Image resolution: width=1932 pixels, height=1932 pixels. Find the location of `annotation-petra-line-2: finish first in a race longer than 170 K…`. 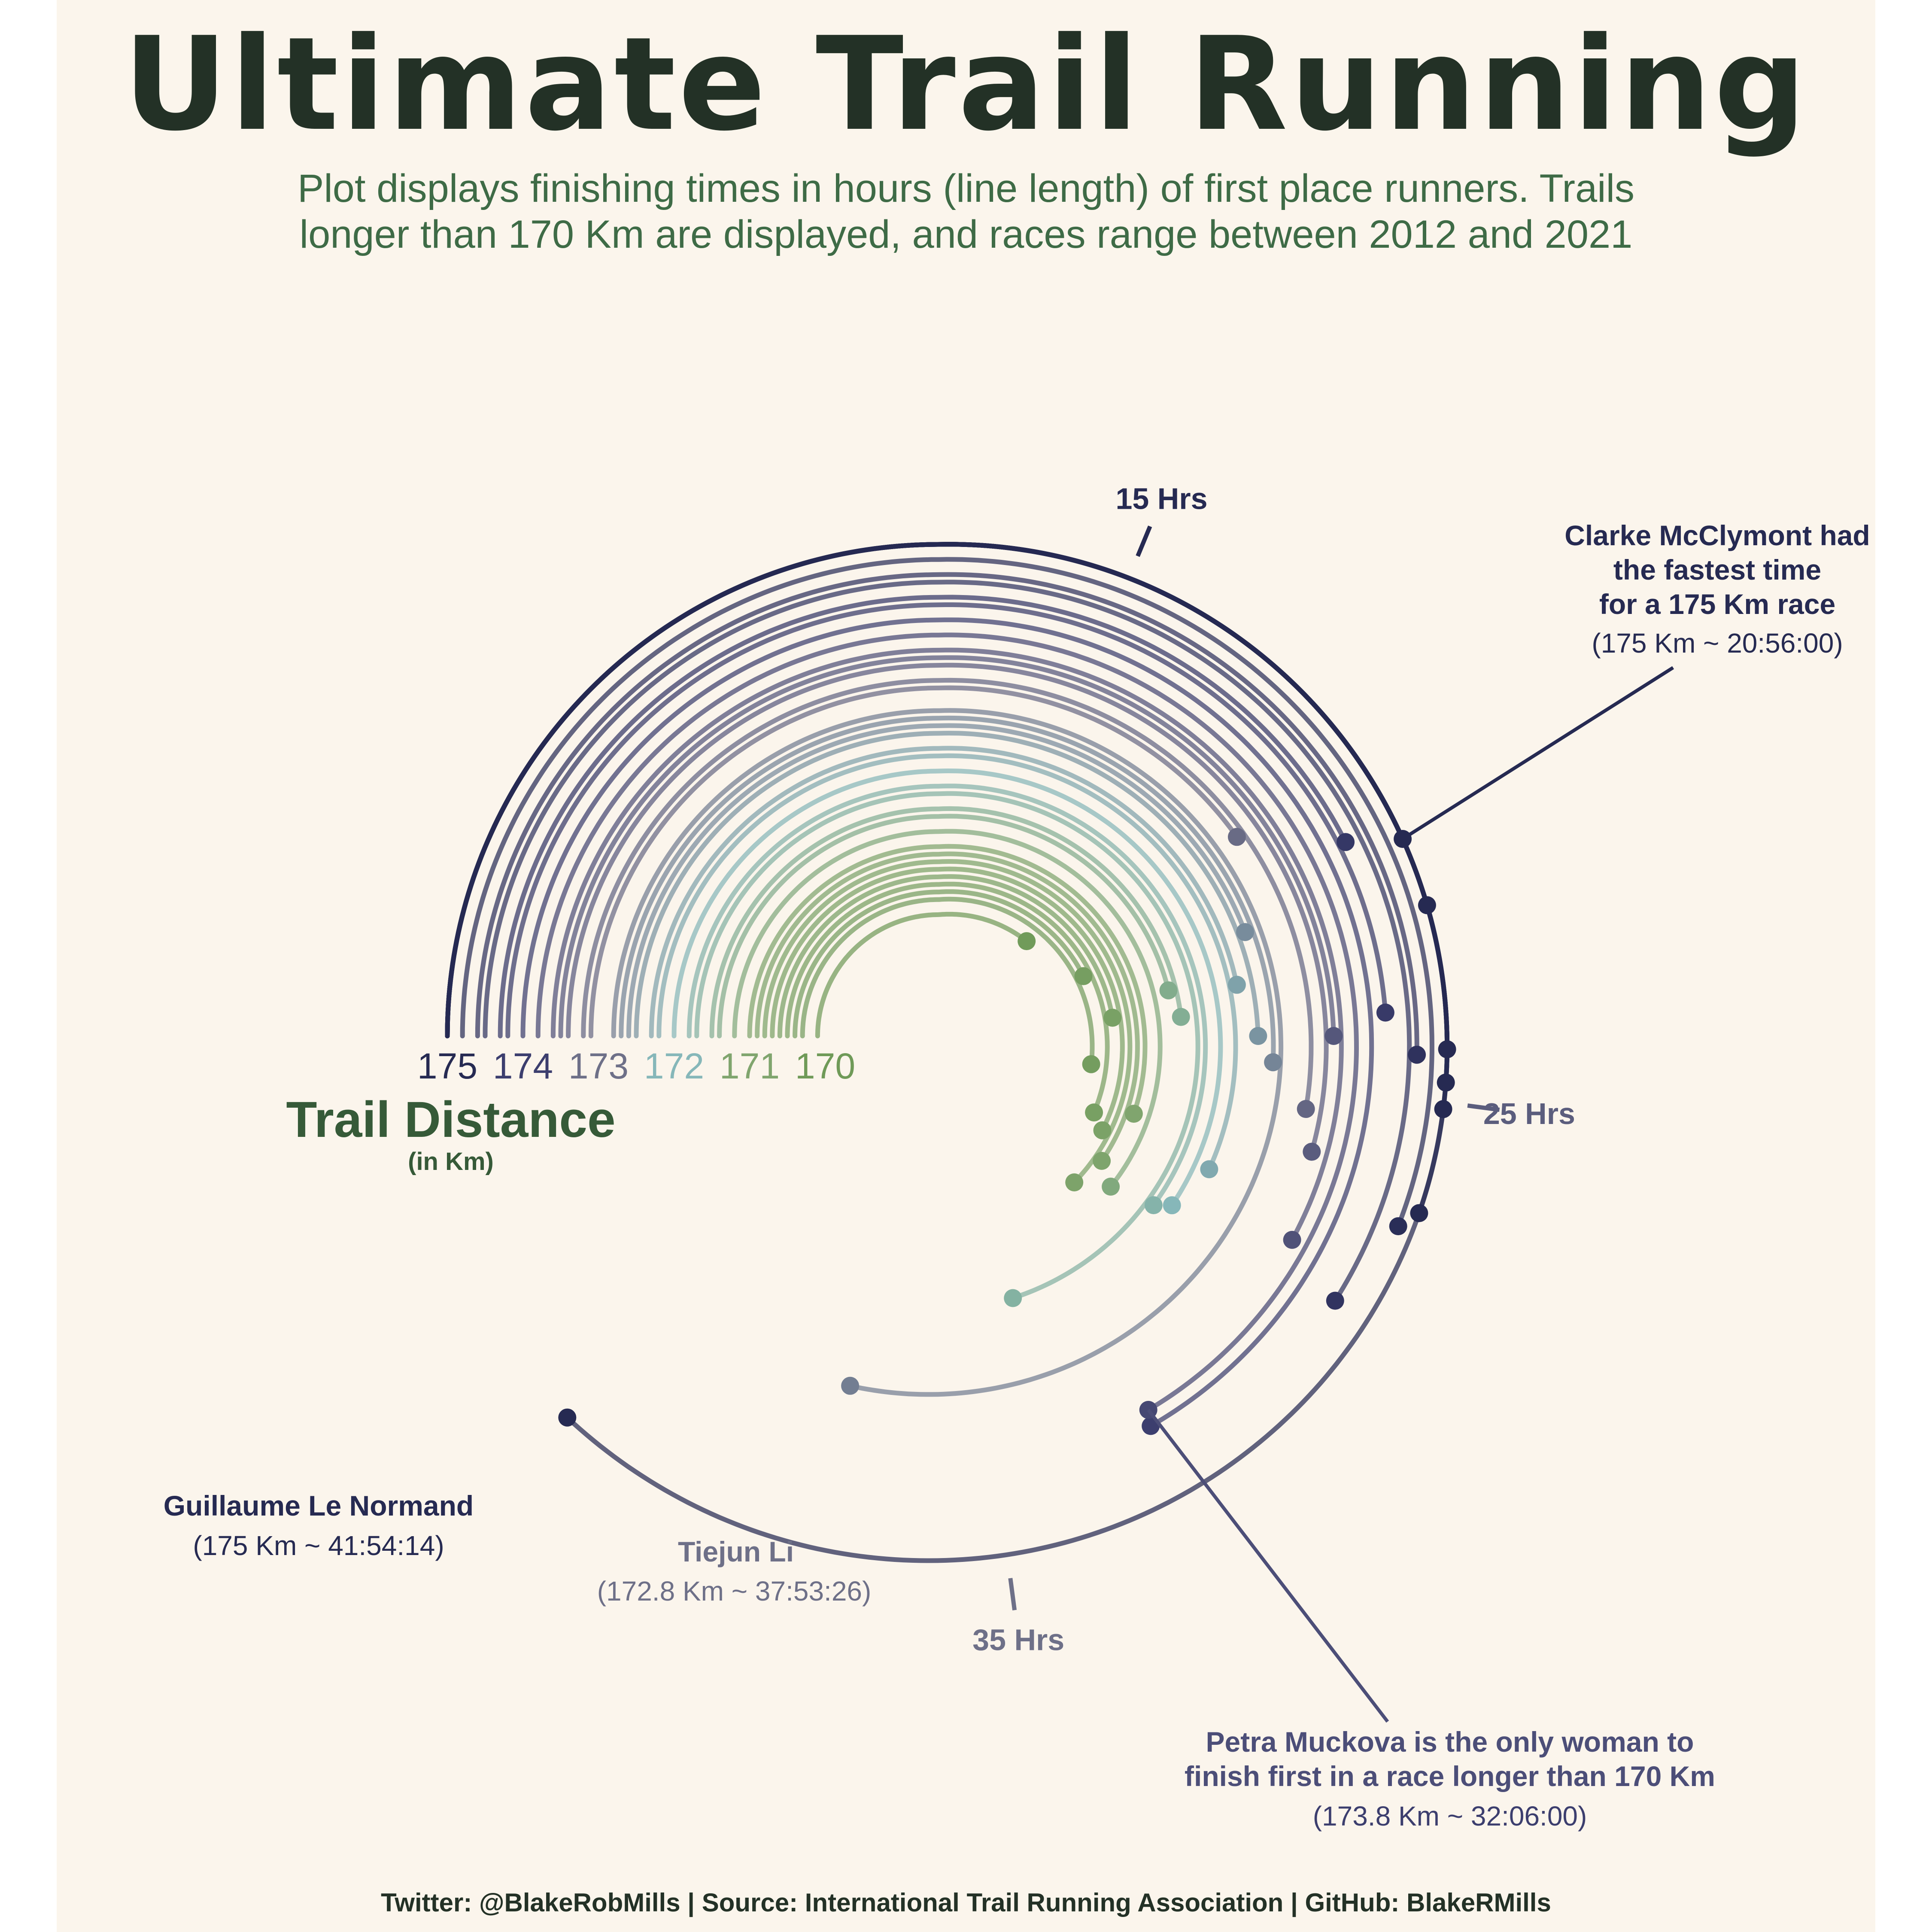

annotation-petra-line-2: finish first in a race longer than 170 K… is located at coordinates (1450, 1776).